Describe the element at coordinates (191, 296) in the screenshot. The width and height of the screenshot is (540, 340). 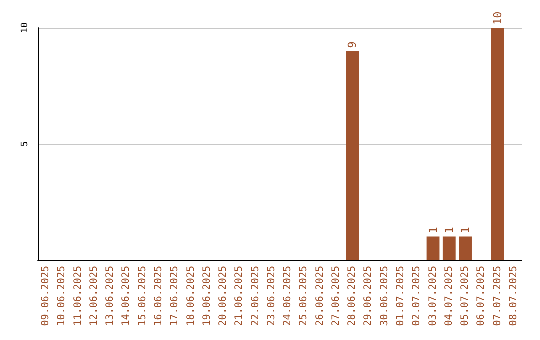
I see `x-tick-label: 18.06.2025` at that location.